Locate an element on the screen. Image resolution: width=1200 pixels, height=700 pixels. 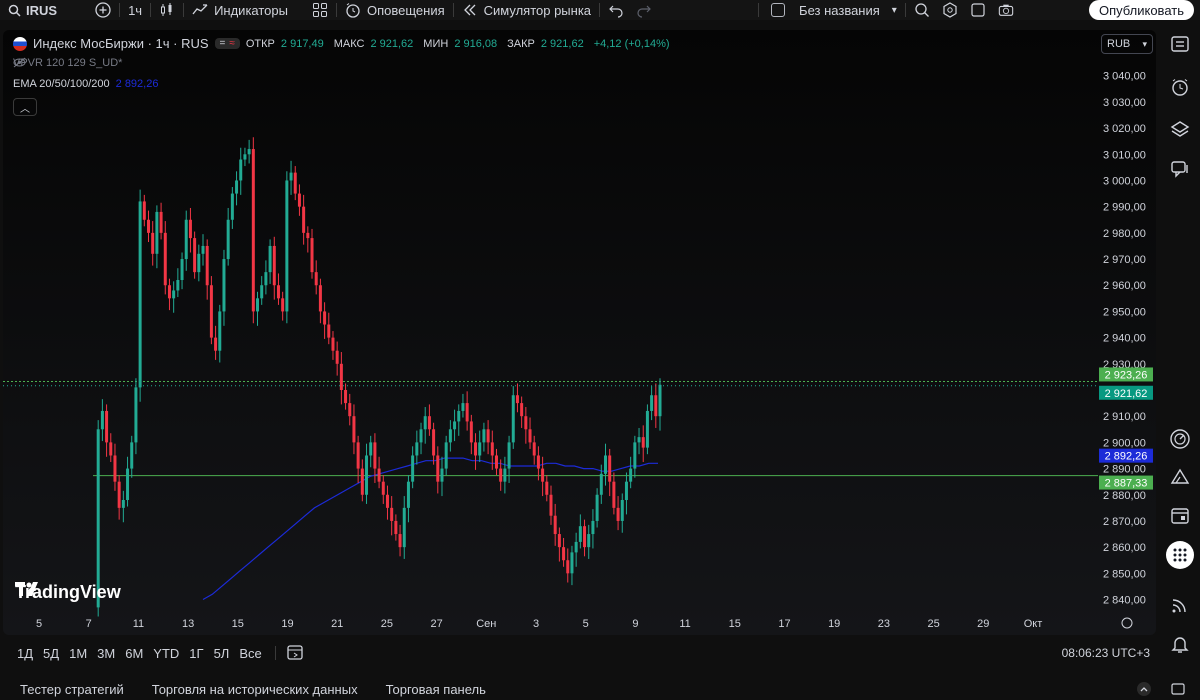
triangle-icon is located at coordinates (1180, 476).